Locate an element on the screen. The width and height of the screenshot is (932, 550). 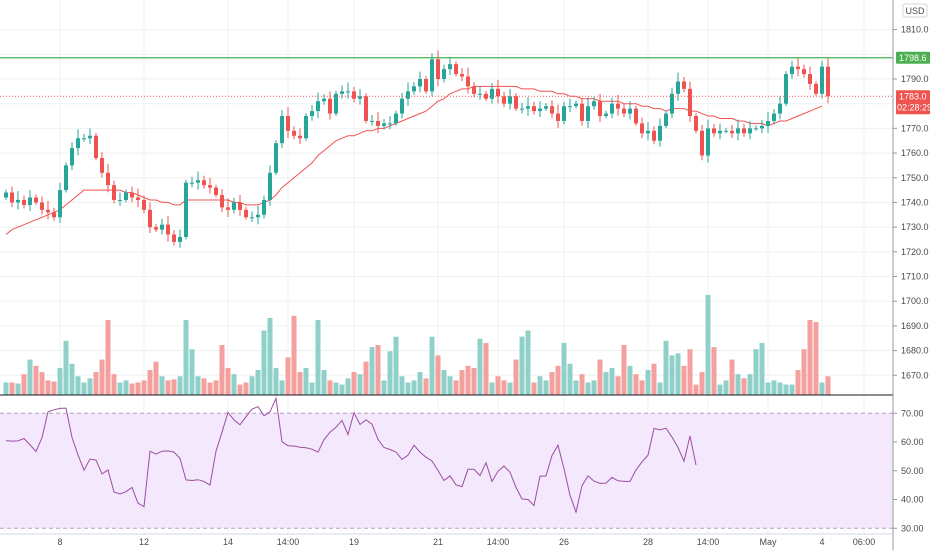
bar-countdown: 02:28:29 is located at coordinates (914, 107).